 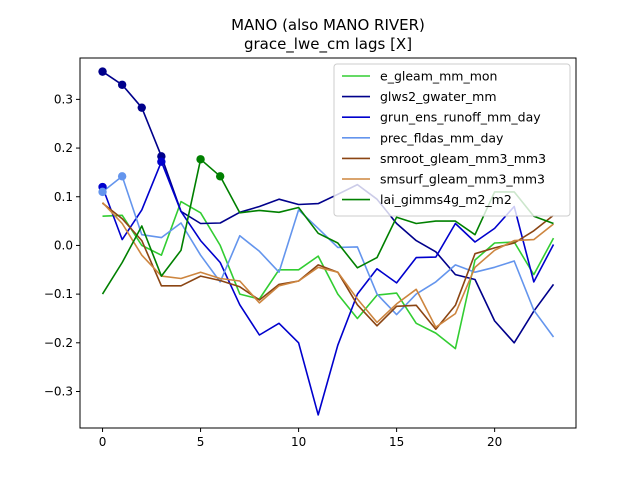 What do you see at coordinates (58, 294) in the screenshot?
I see `y-tick-label: −0.1` at bounding box center [58, 294].